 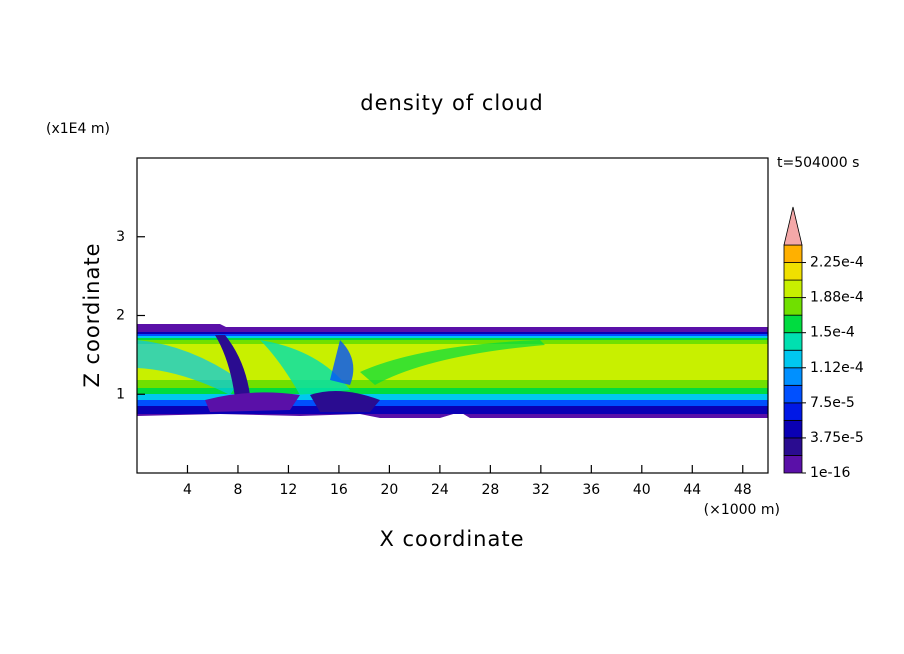 I want to click on x-tick-label: 20, so click(x=389, y=490).